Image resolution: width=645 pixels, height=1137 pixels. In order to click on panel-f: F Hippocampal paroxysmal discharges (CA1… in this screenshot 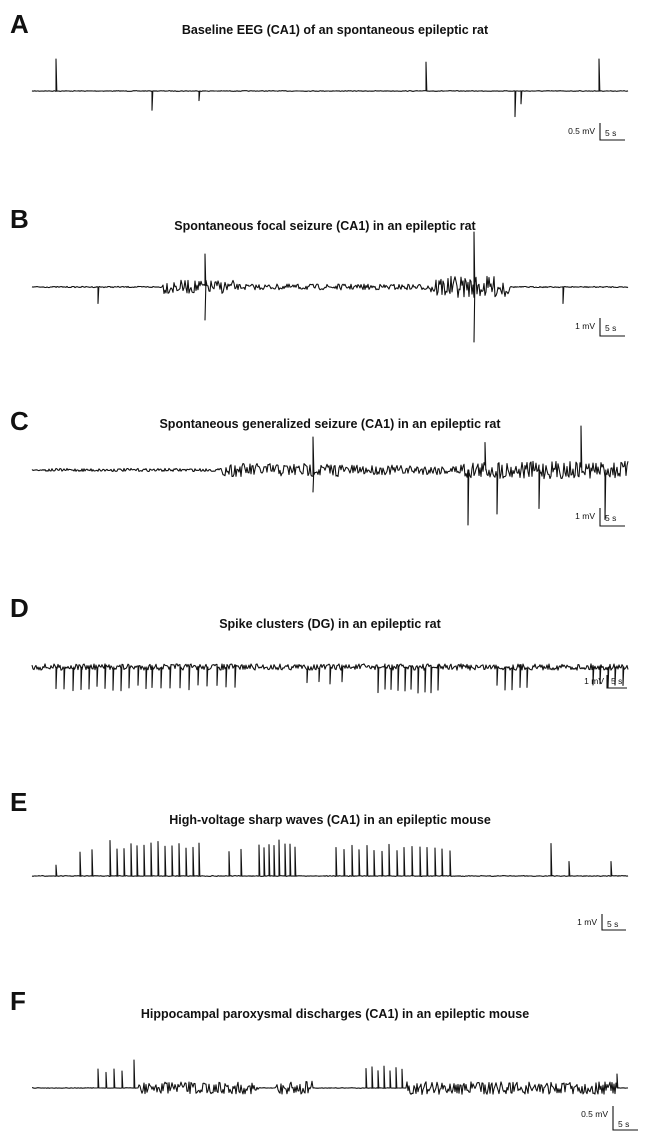, I will do `click(324, 1058)`.